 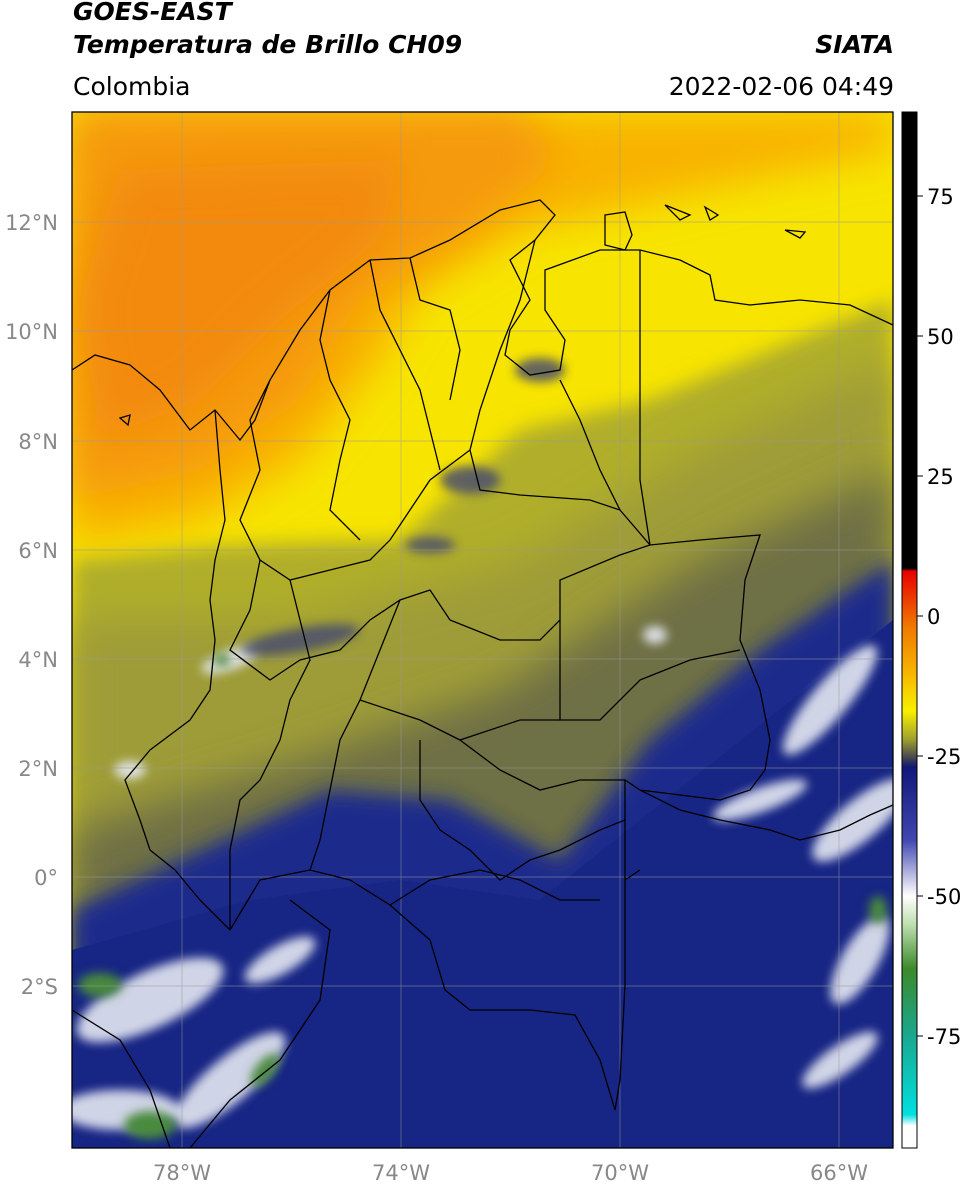 I want to click on colorbar-gradient, so click(x=909, y=630).